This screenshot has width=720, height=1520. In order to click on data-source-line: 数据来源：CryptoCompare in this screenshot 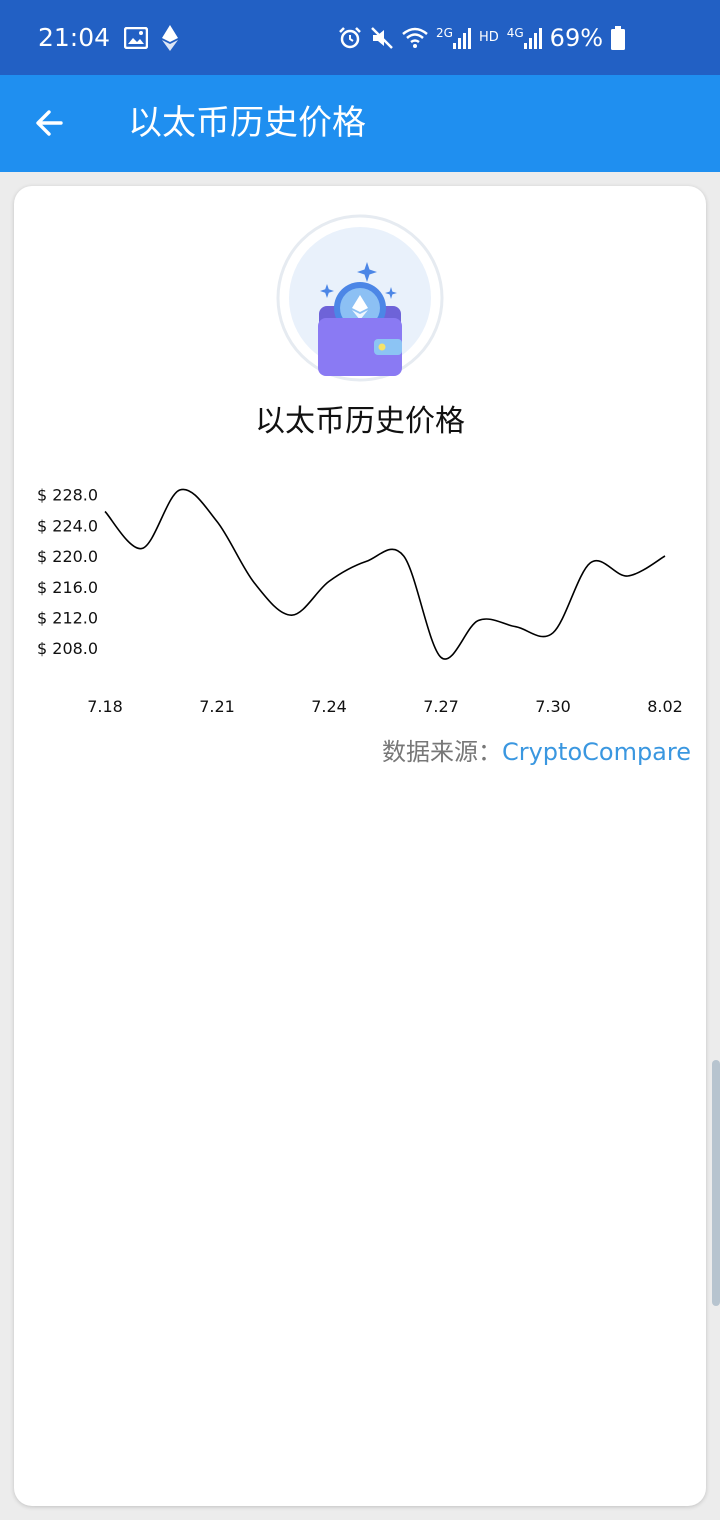, I will do `click(536, 749)`.